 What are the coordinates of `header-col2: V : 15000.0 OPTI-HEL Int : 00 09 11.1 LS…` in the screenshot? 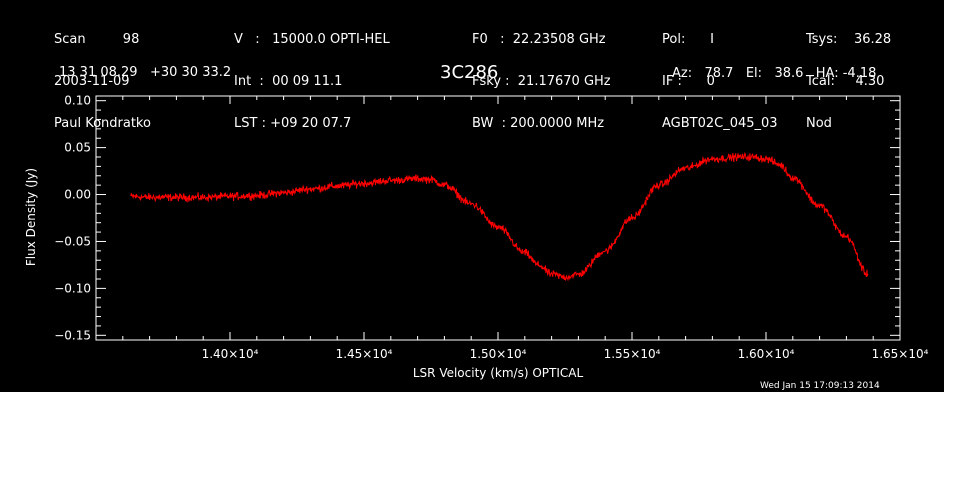 It's located at (312, 82).